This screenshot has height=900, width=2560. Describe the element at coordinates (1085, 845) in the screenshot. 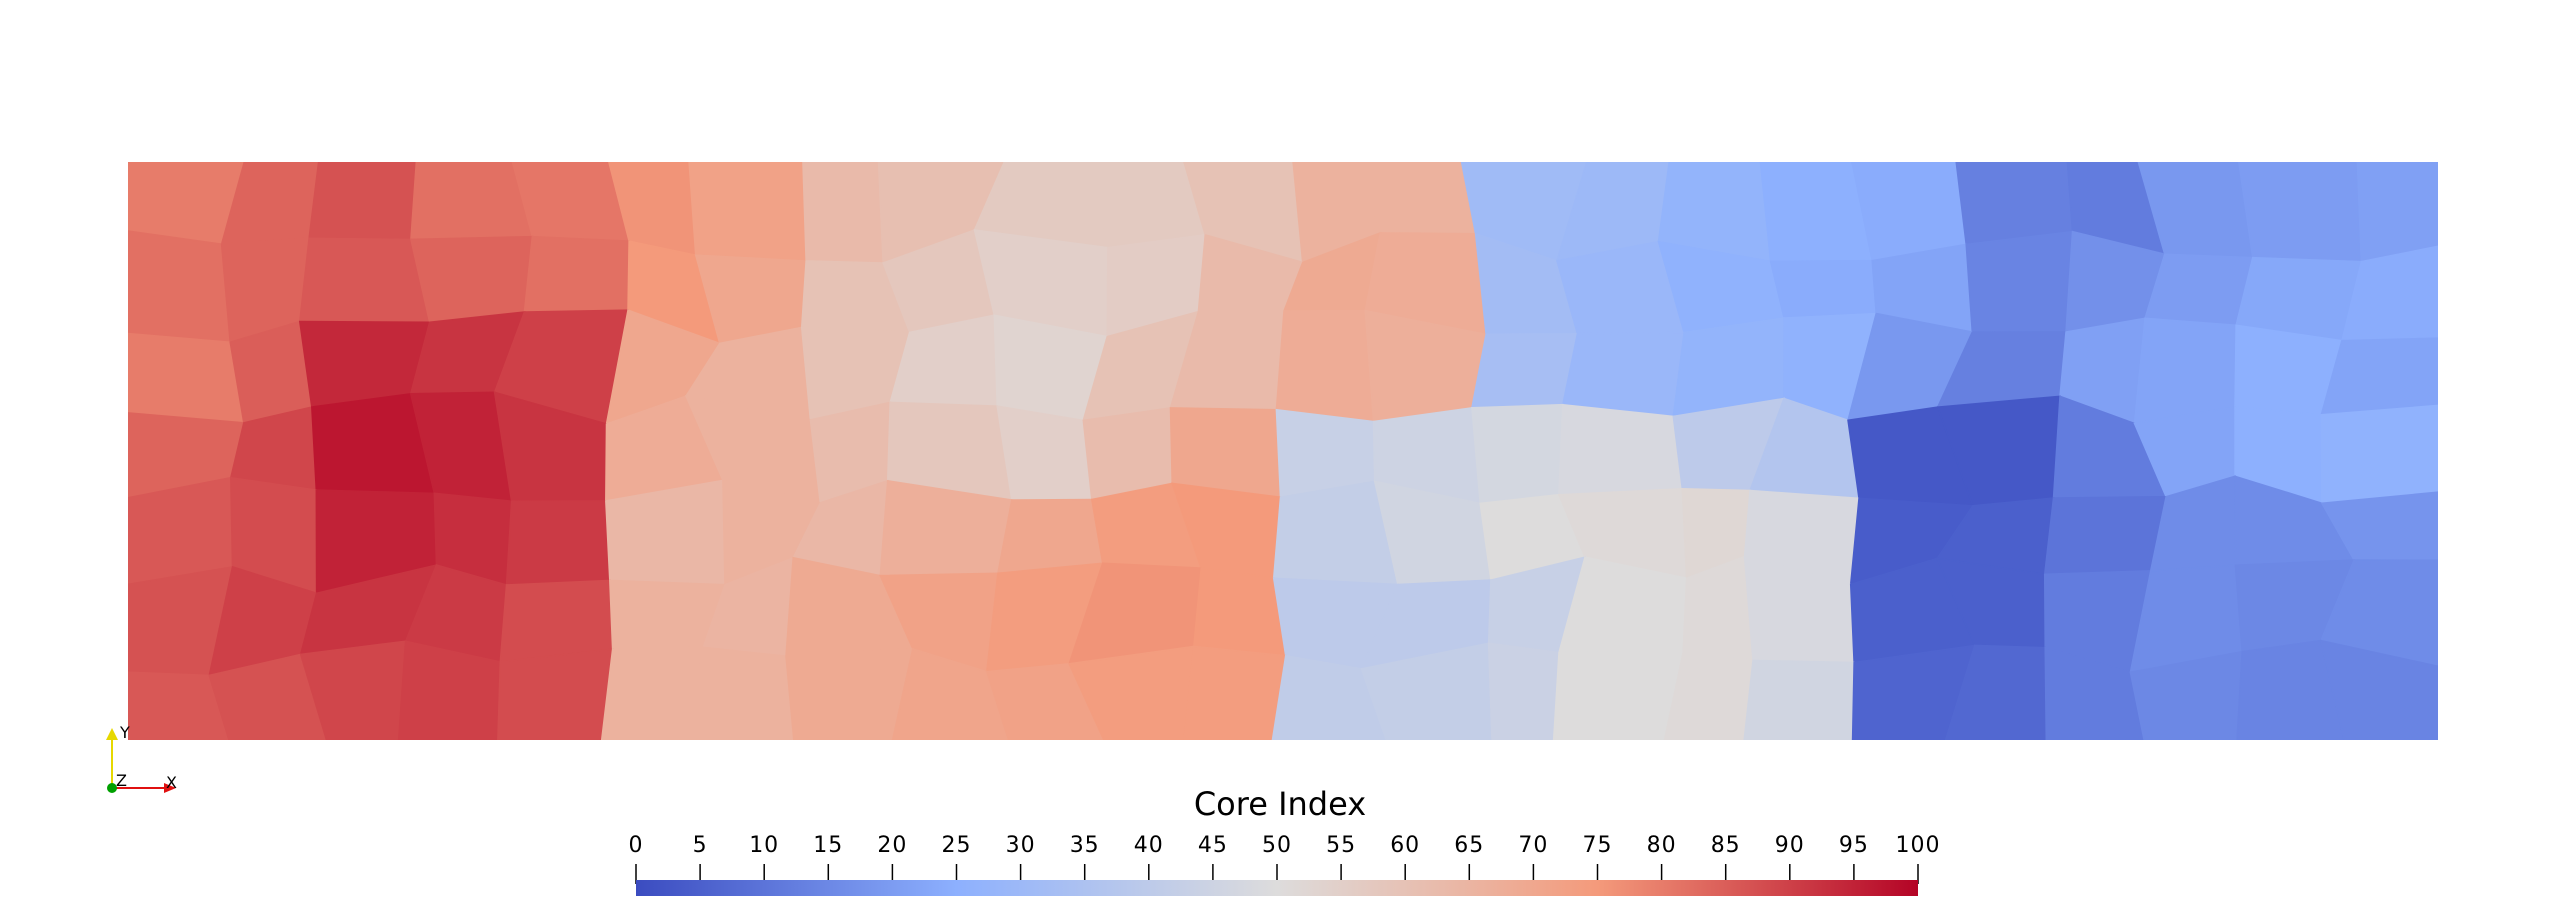

I see `scalar-bar-tick-label: 35` at that location.